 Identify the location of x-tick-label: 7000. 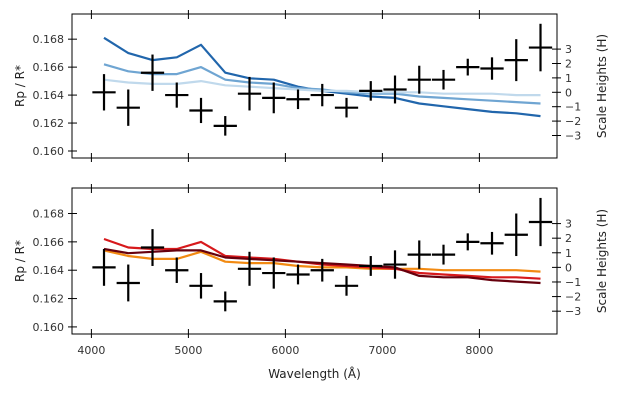
(382, 350).